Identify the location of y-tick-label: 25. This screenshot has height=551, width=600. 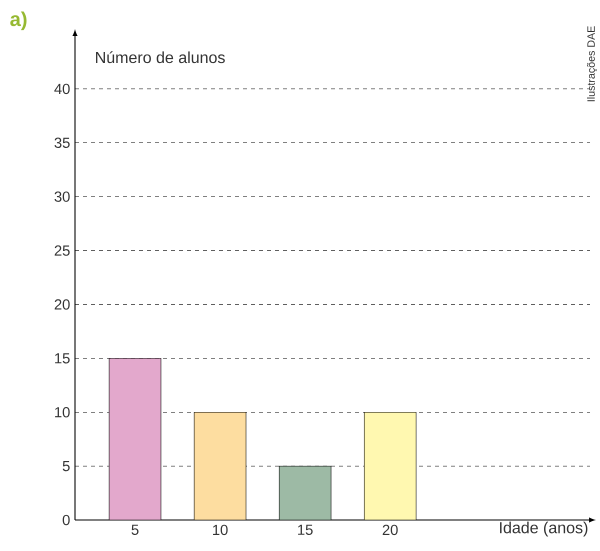
(62, 250).